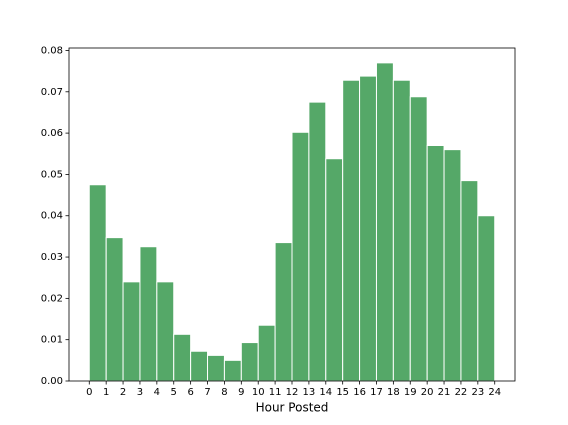 The width and height of the screenshot is (568, 425). I want to click on y-tick-label: 0.02, so click(52, 298).